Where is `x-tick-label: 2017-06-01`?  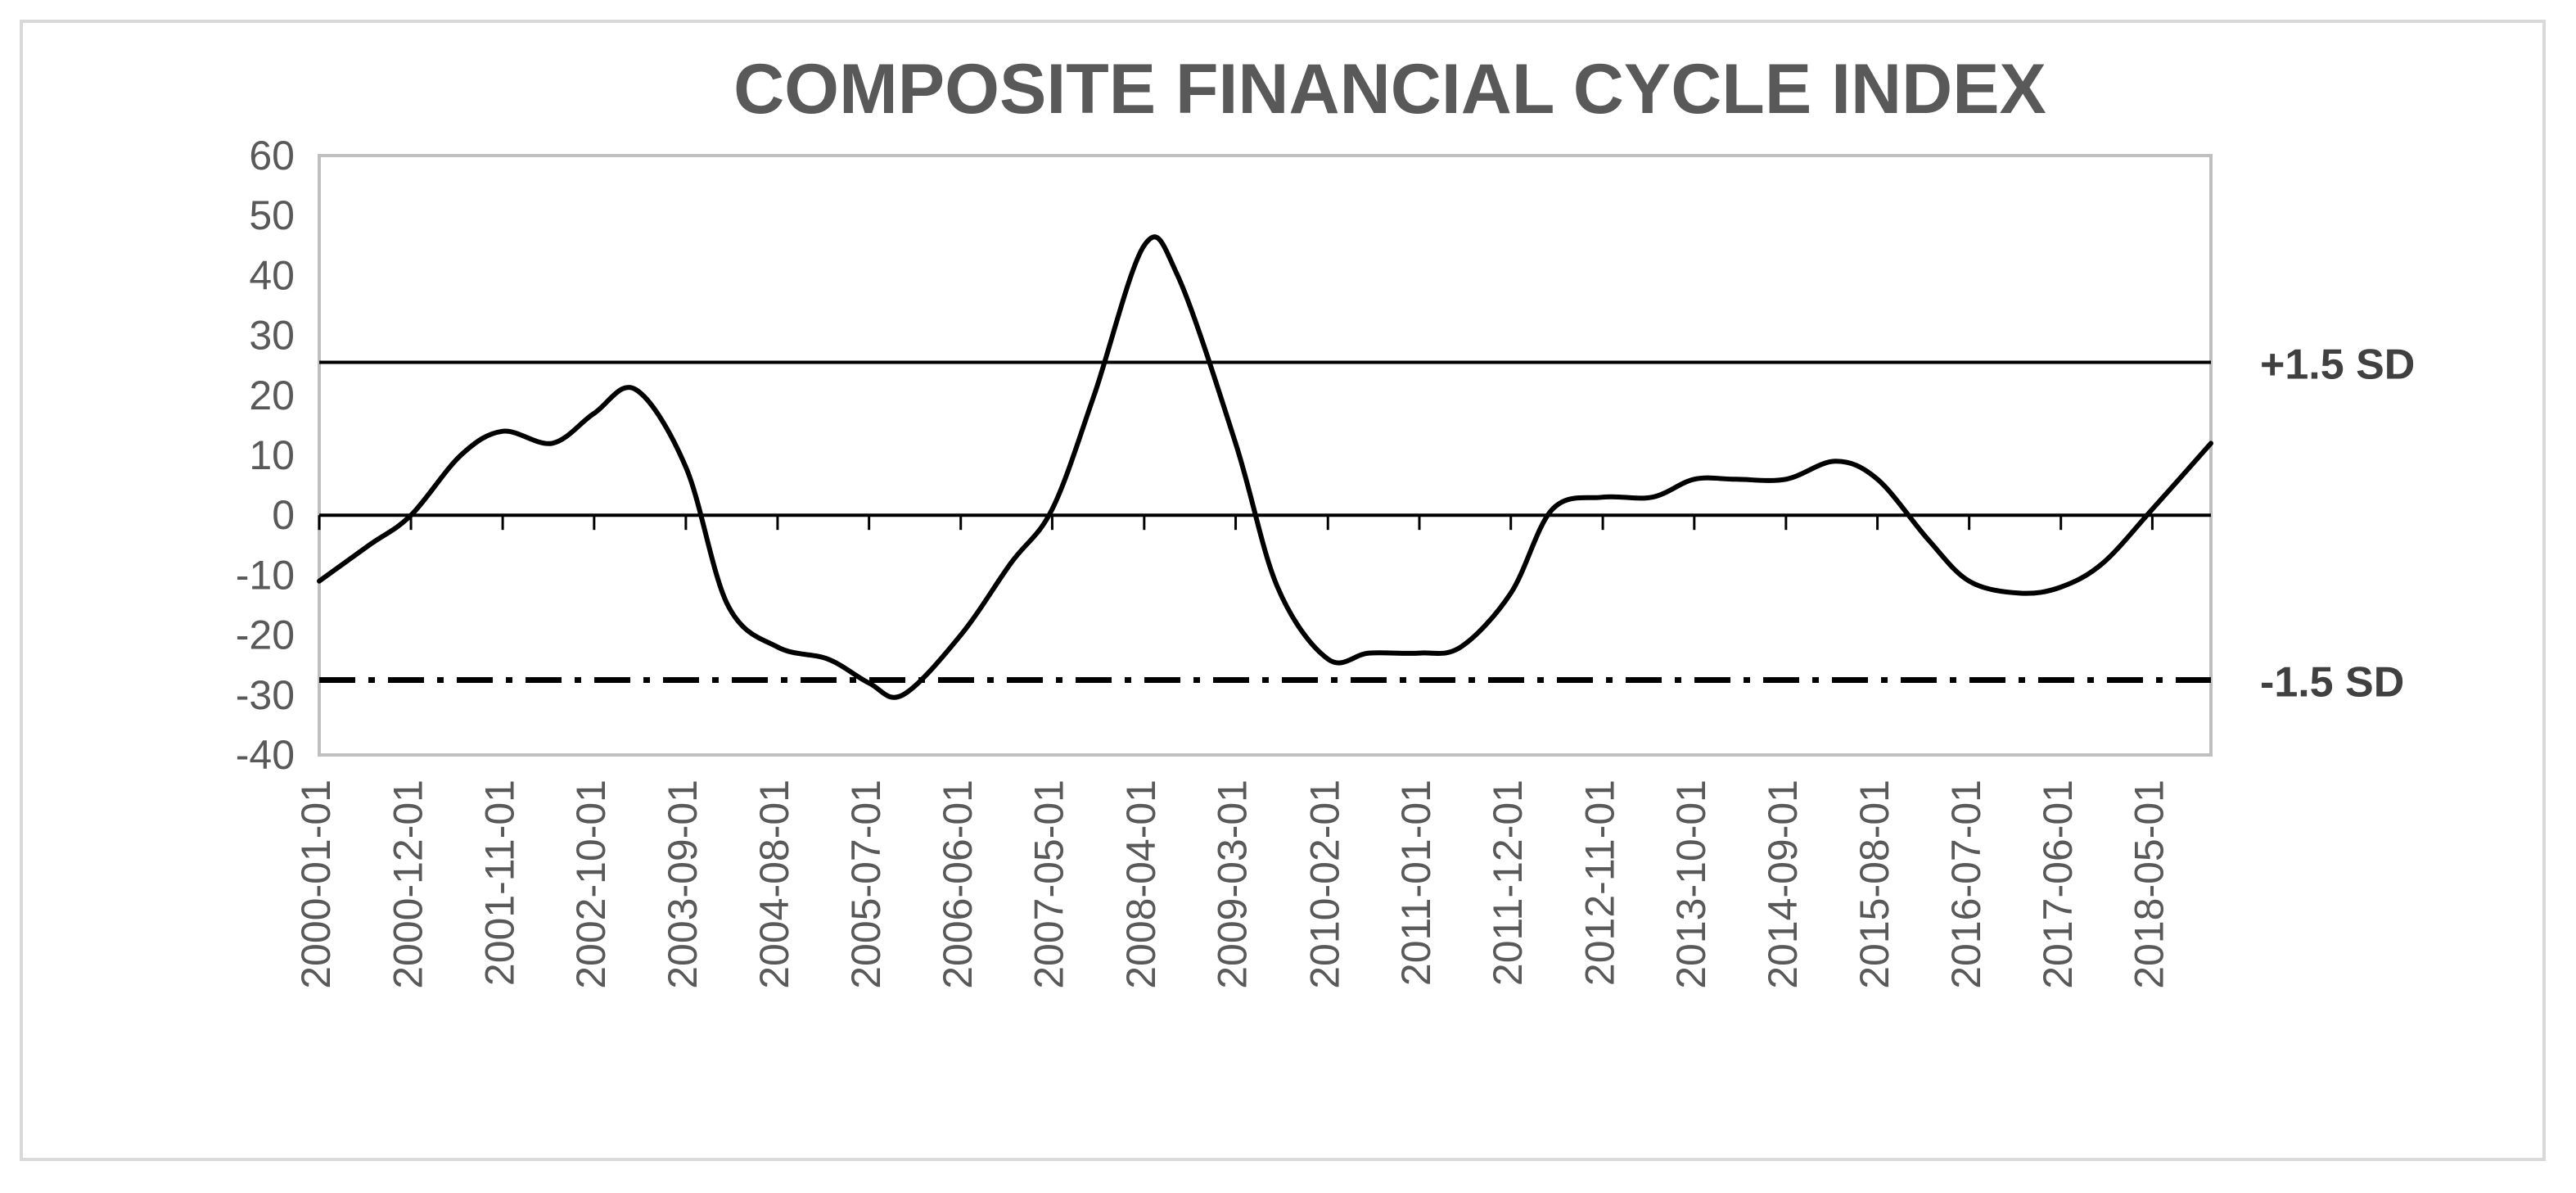 x-tick-label: 2017-06-01 is located at coordinates (2058, 885).